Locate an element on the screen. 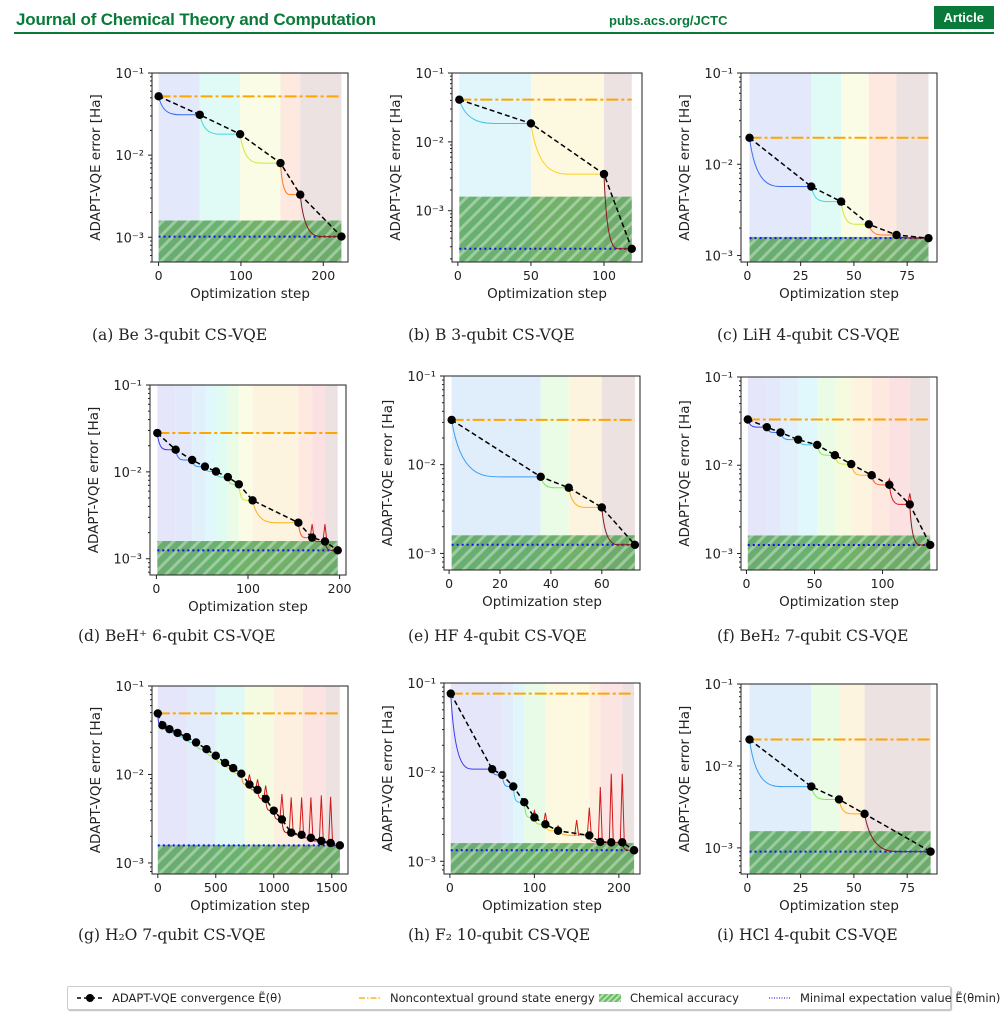  legend-item-convergence: ADAPT-VQE convergence Ẽ(θ) is located at coordinates (179, 998).